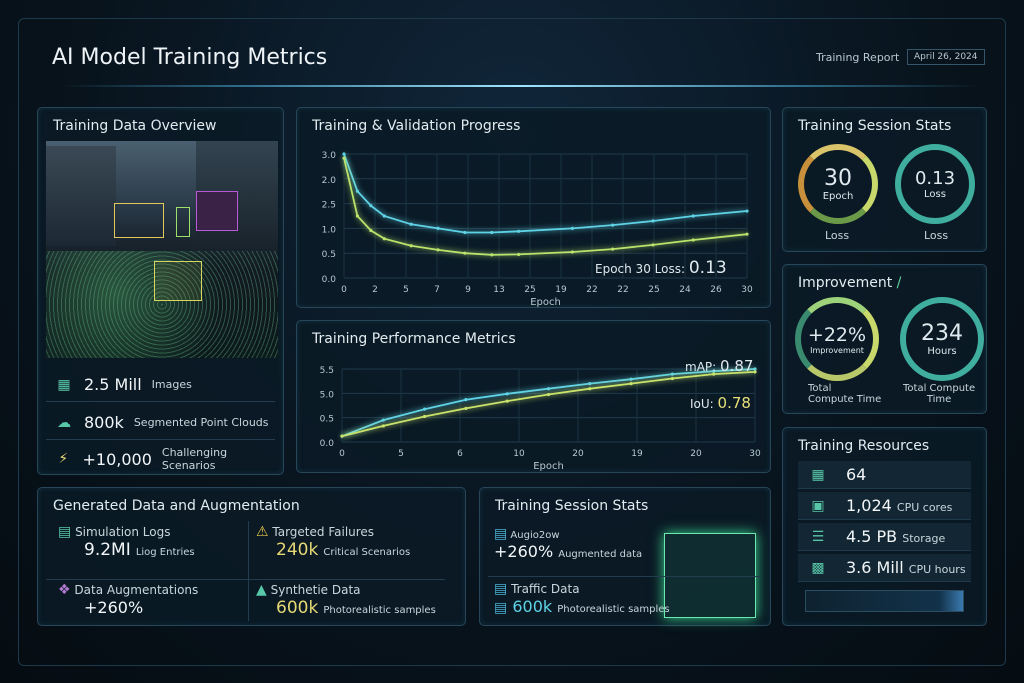 The height and width of the screenshot is (683, 1024). I want to click on epoch-ring: 30 Epoch, so click(838, 184).